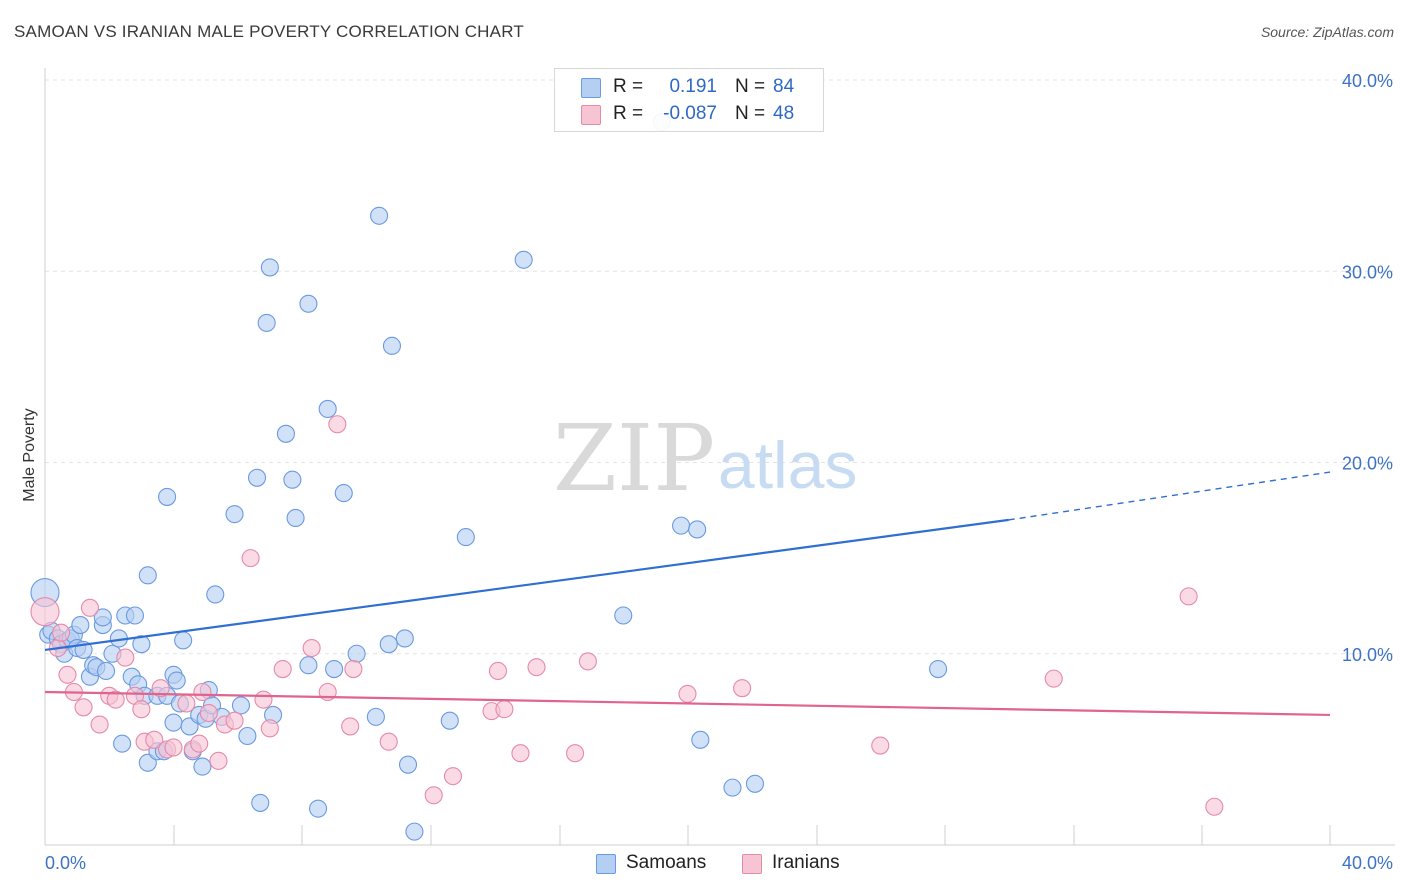  I want to click on correlation-legend: R = 0.191 N = 84 R = -0.087 N = 48, so click(689, 100).